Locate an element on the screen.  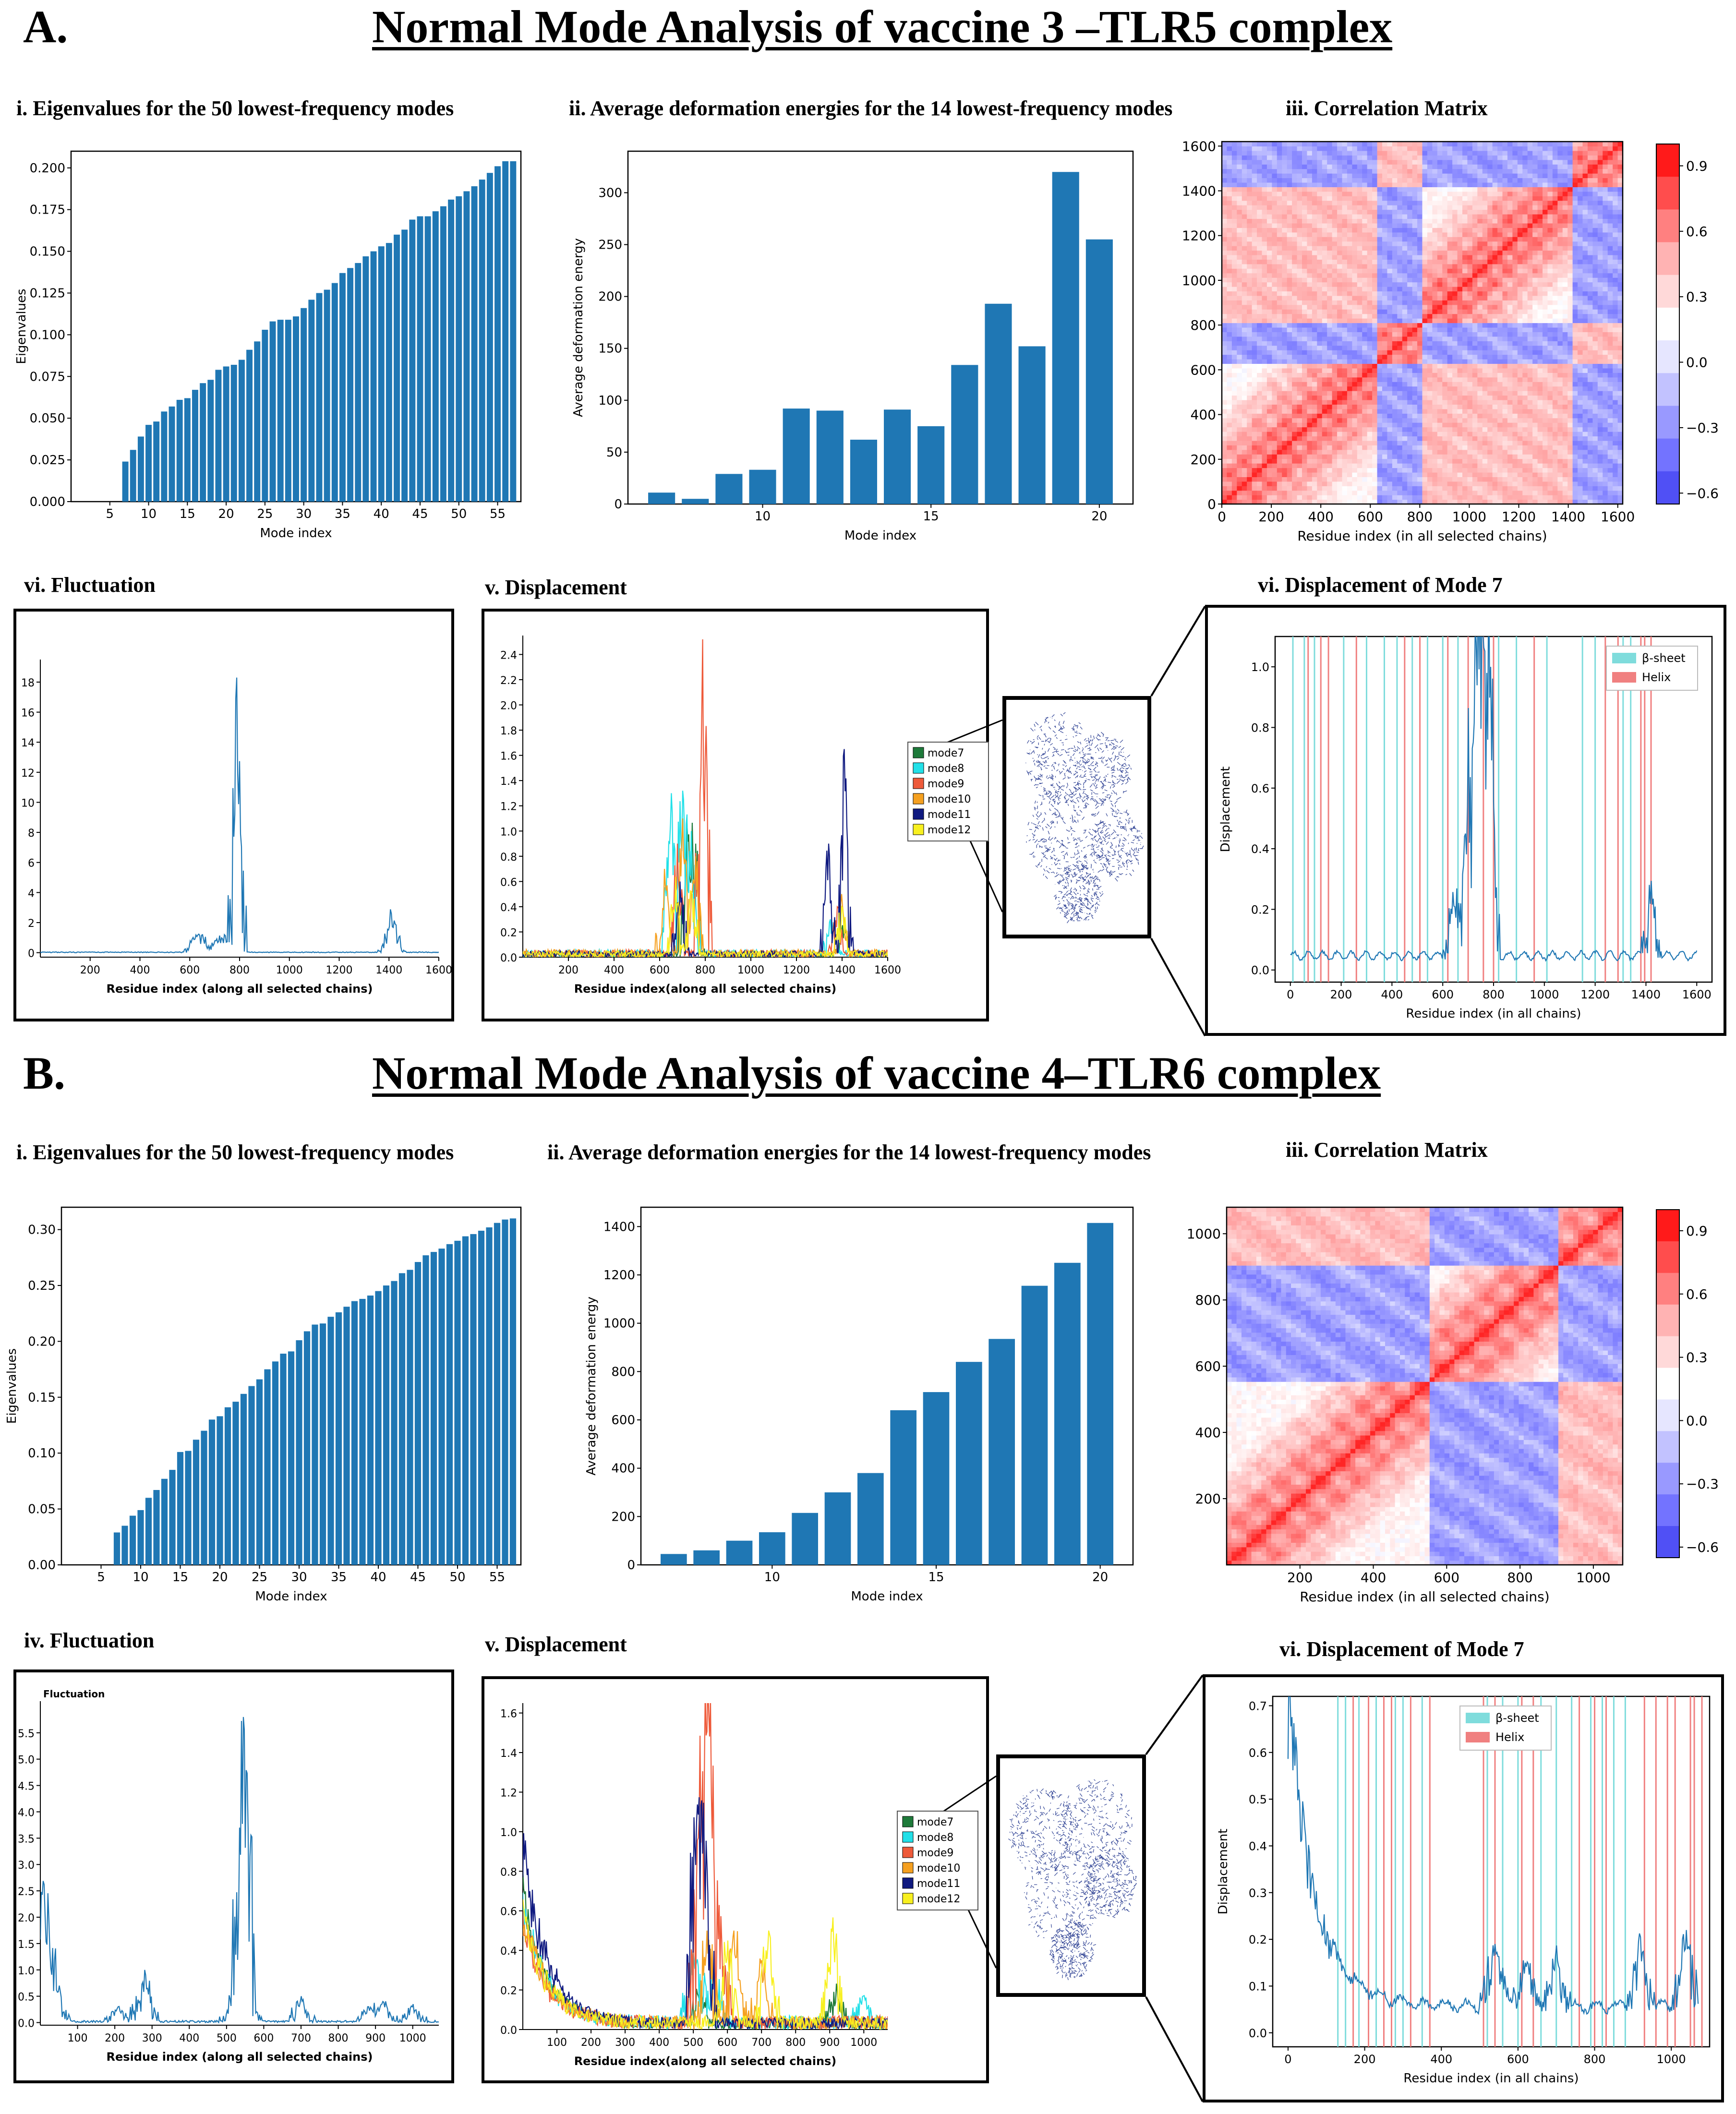
y-tick-label: 1.6 is located at coordinates (508, 1714).